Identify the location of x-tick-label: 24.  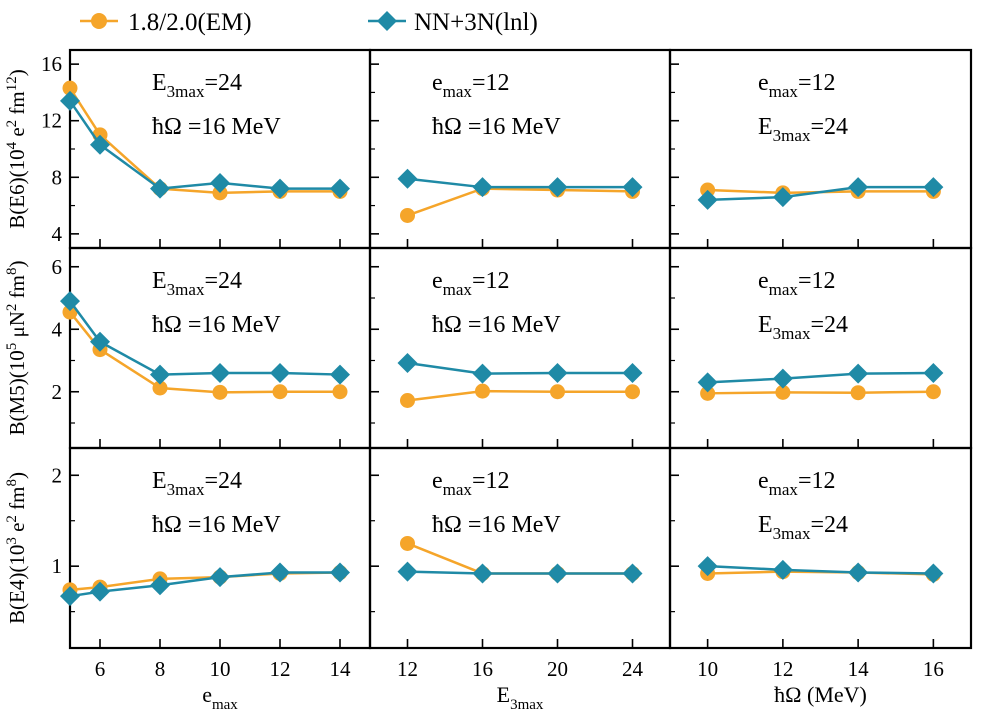
(633, 669).